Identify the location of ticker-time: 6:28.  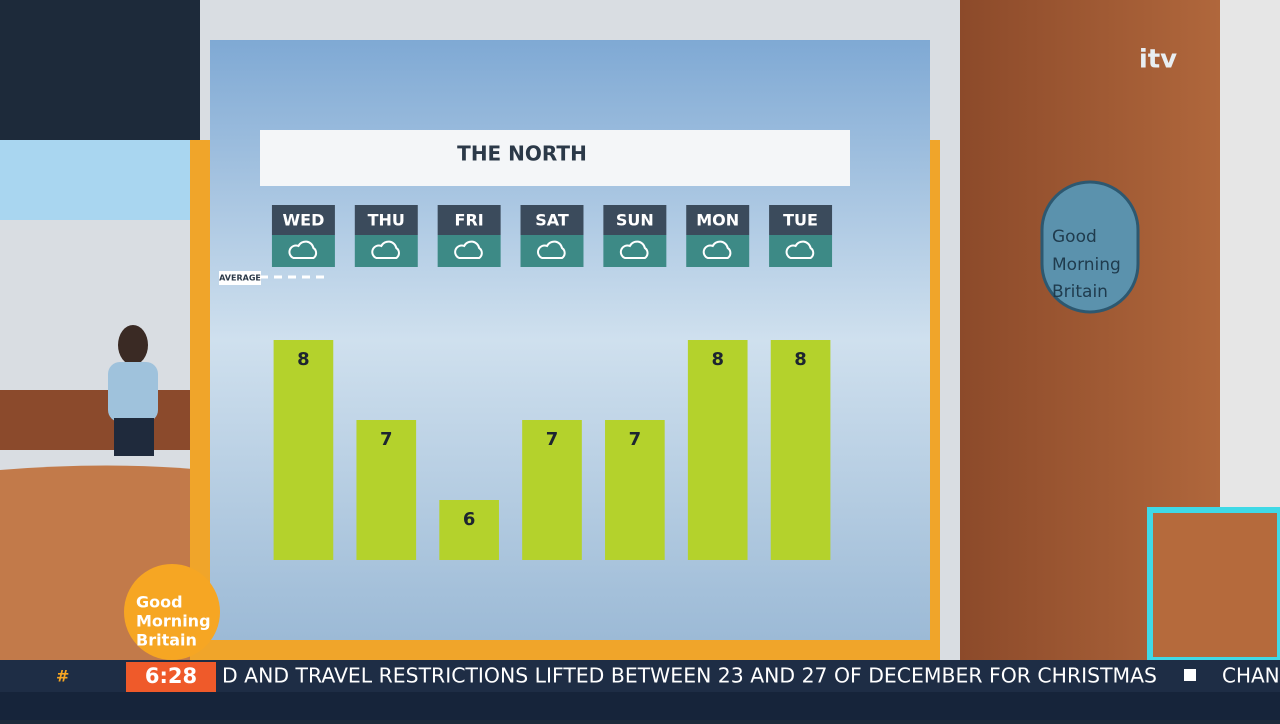
(171, 676).